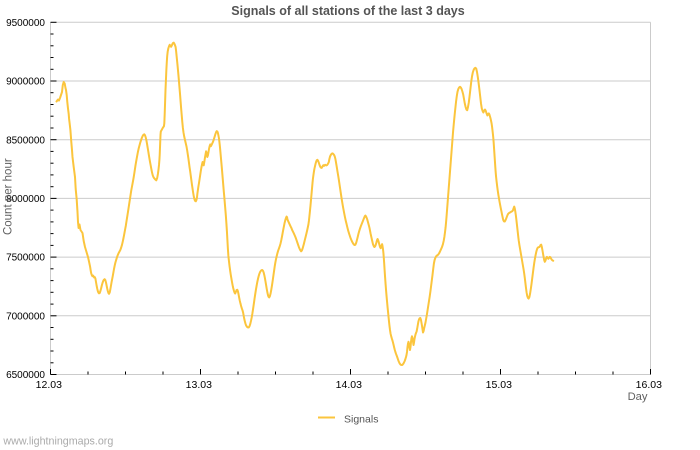 The width and height of the screenshot is (700, 450). What do you see at coordinates (361, 420) in the screenshot?
I see `svg-text: Signals` at bounding box center [361, 420].